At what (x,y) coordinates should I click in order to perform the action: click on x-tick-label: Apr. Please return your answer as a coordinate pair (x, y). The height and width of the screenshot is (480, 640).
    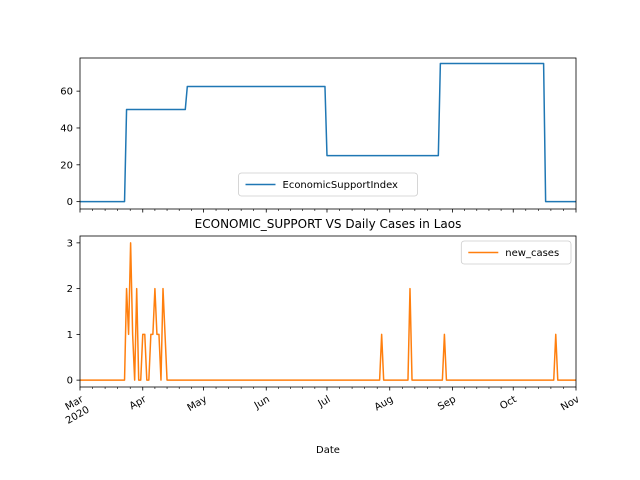
    Looking at the image, I should click on (138, 403).